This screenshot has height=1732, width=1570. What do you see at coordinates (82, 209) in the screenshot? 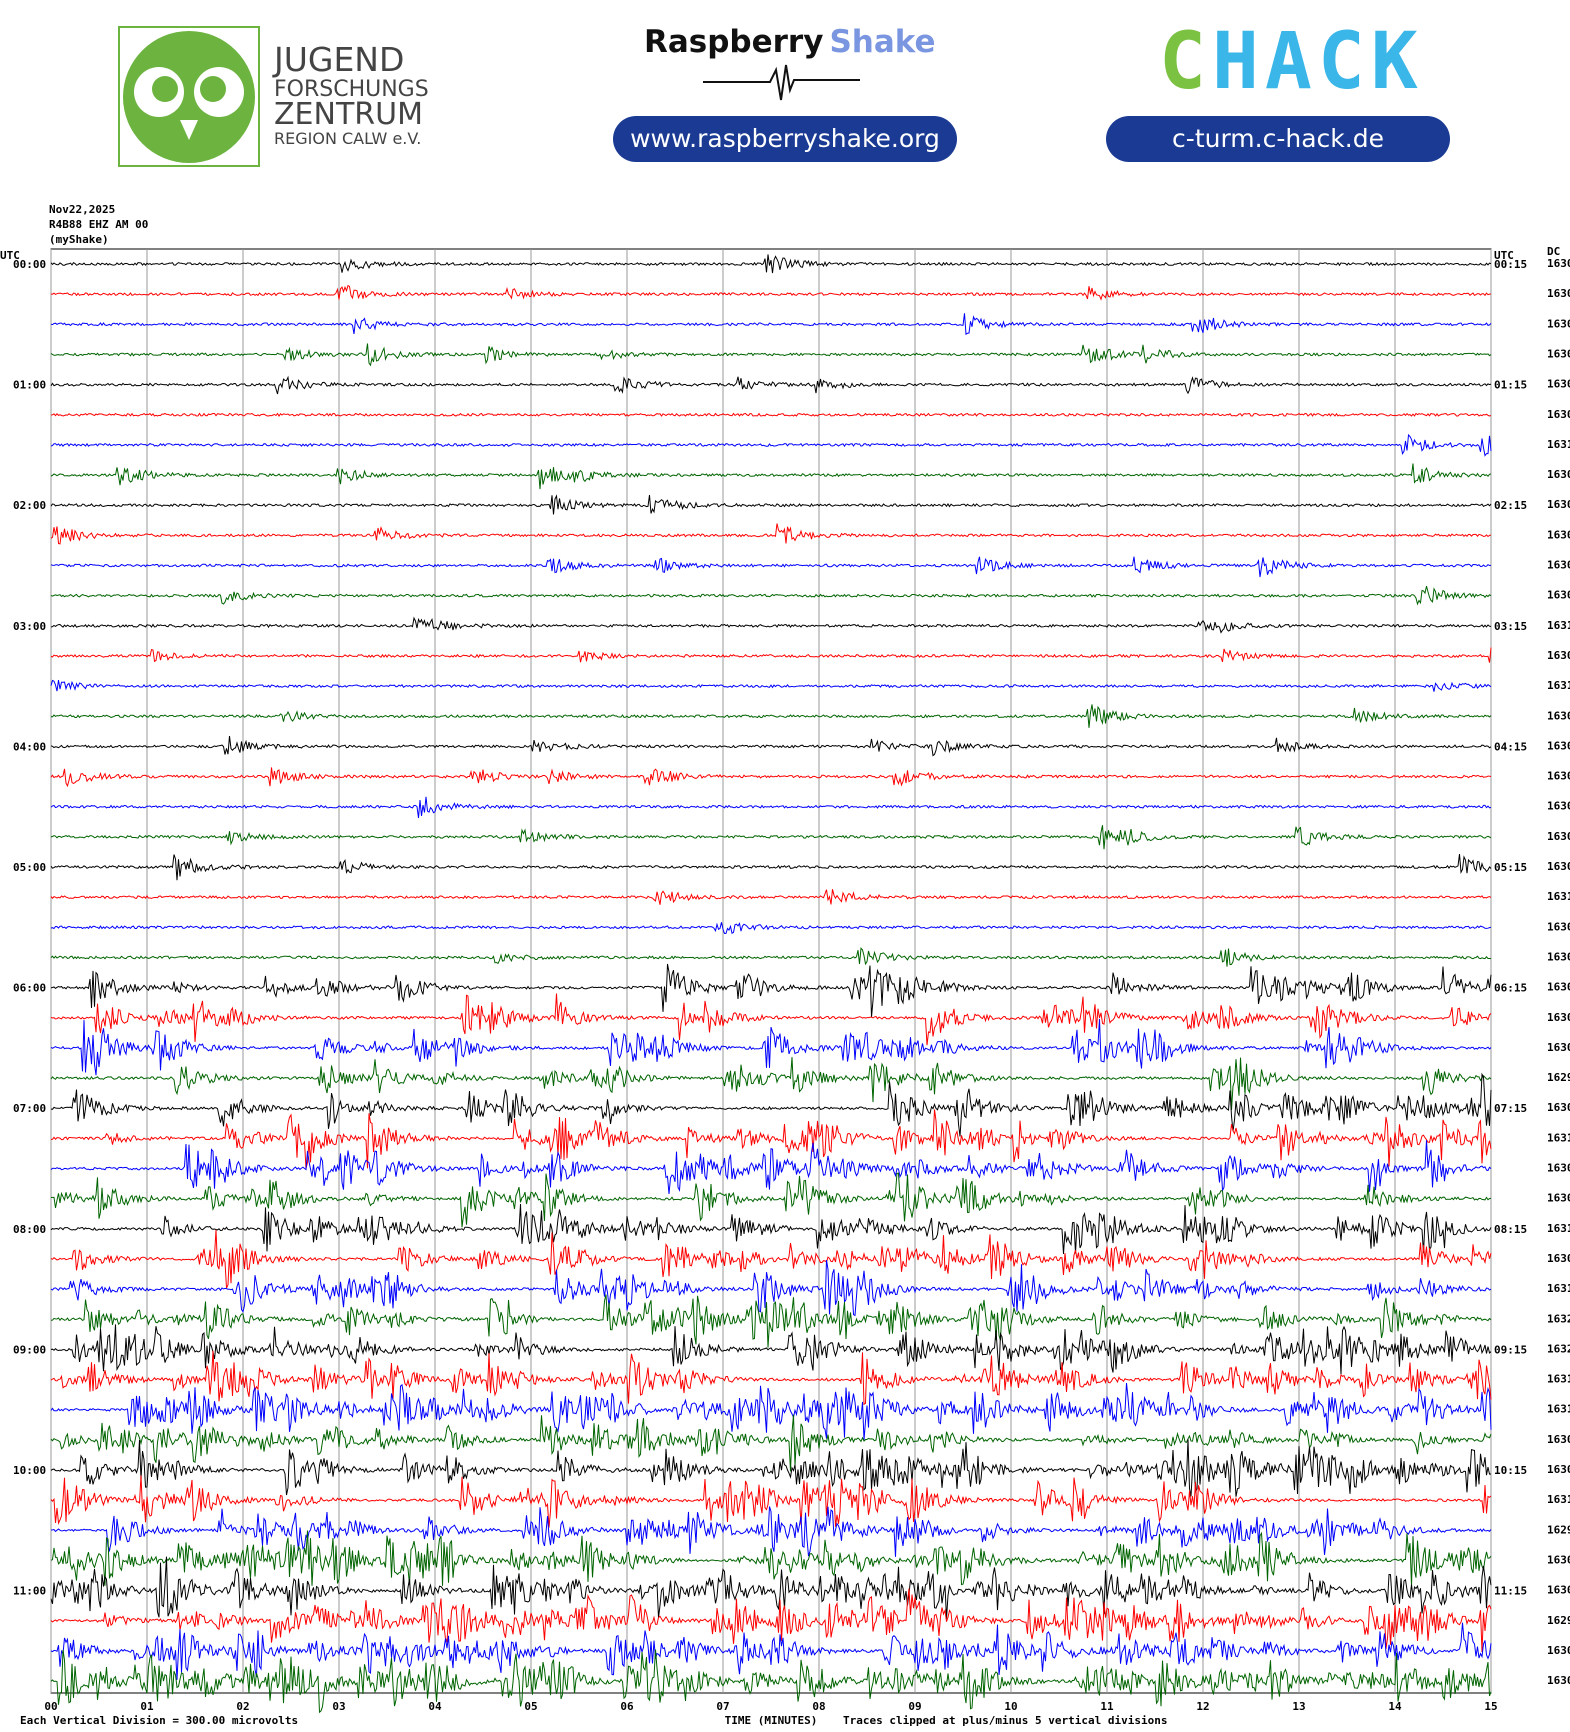
I see `date: Nov22,2025` at bounding box center [82, 209].